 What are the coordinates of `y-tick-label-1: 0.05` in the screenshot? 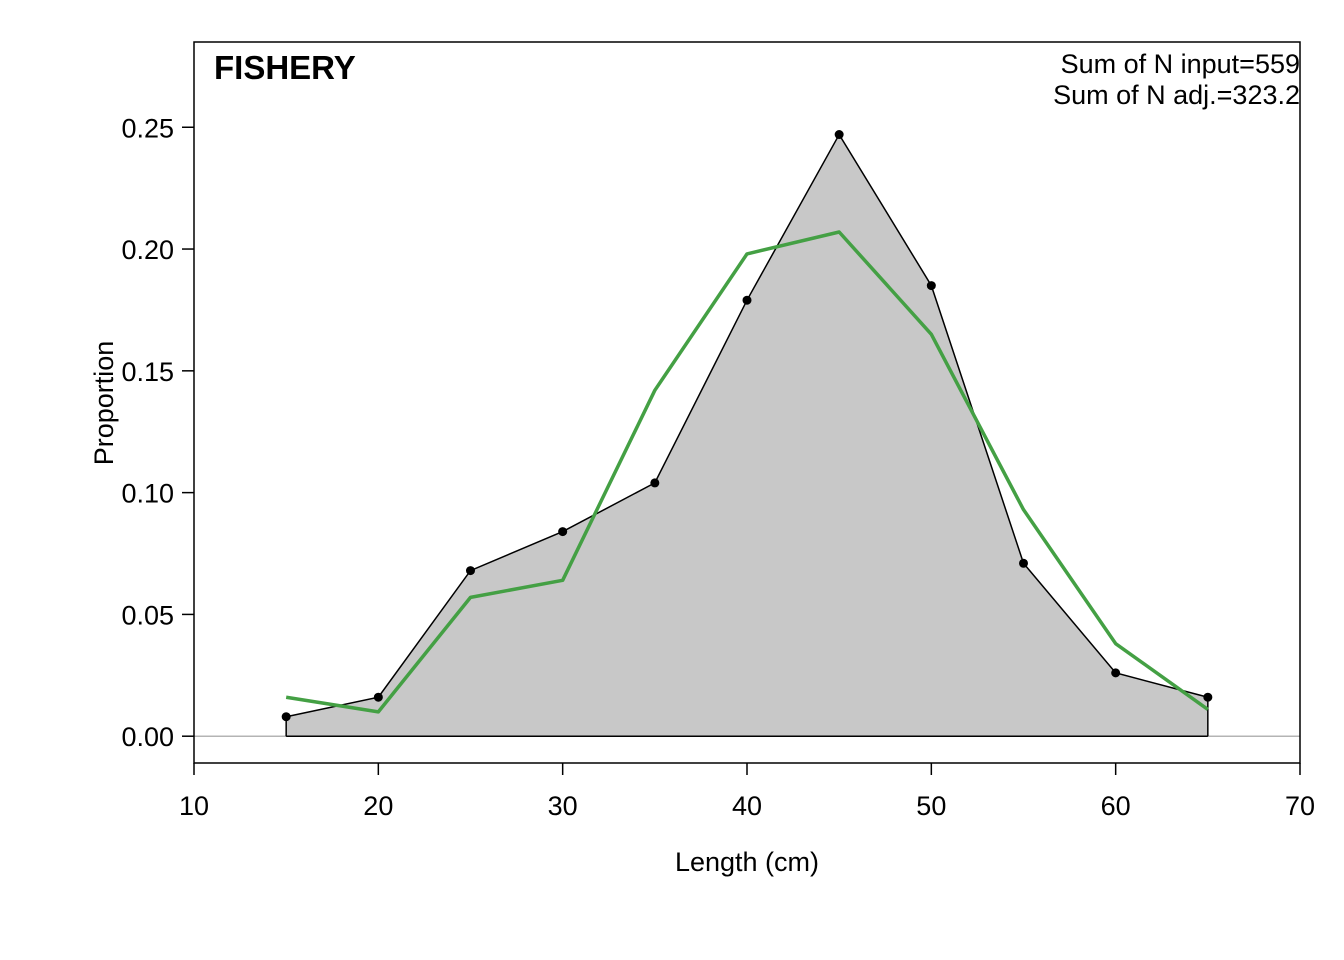 It's located at (147, 615).